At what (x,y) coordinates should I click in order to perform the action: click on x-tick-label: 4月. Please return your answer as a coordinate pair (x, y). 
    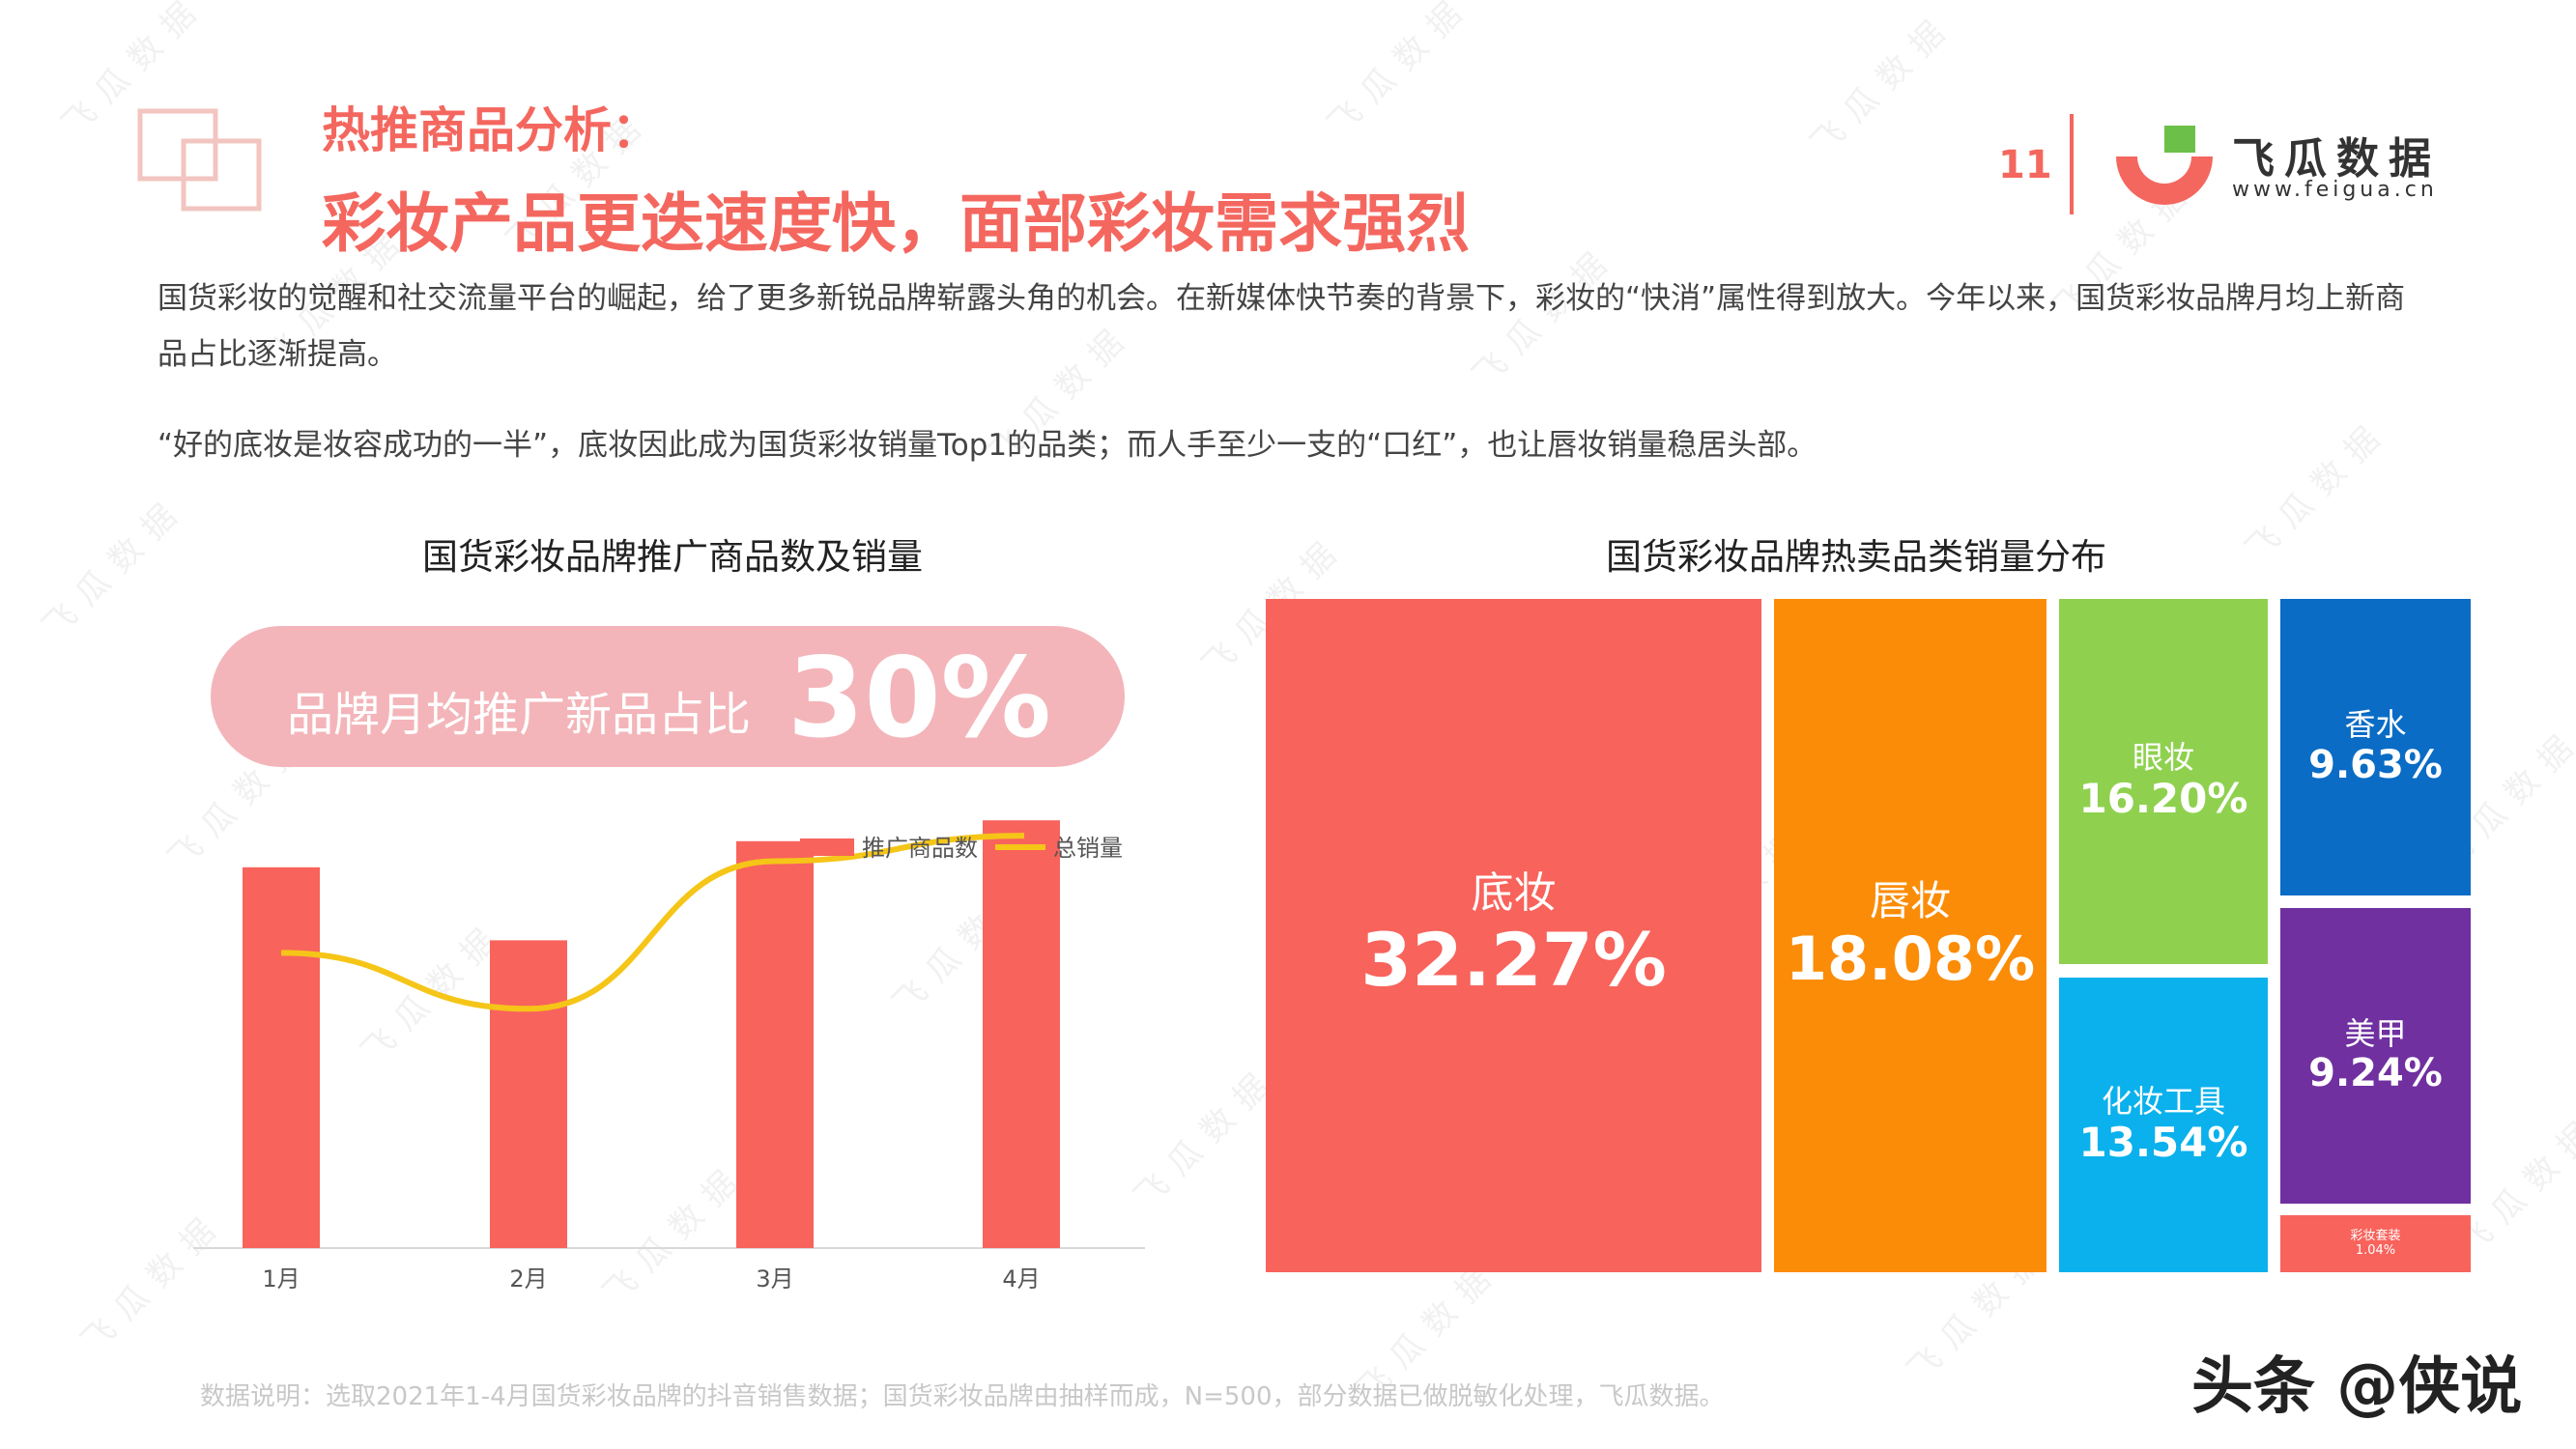
    Looking at the image, I should click on (1021, 1279).